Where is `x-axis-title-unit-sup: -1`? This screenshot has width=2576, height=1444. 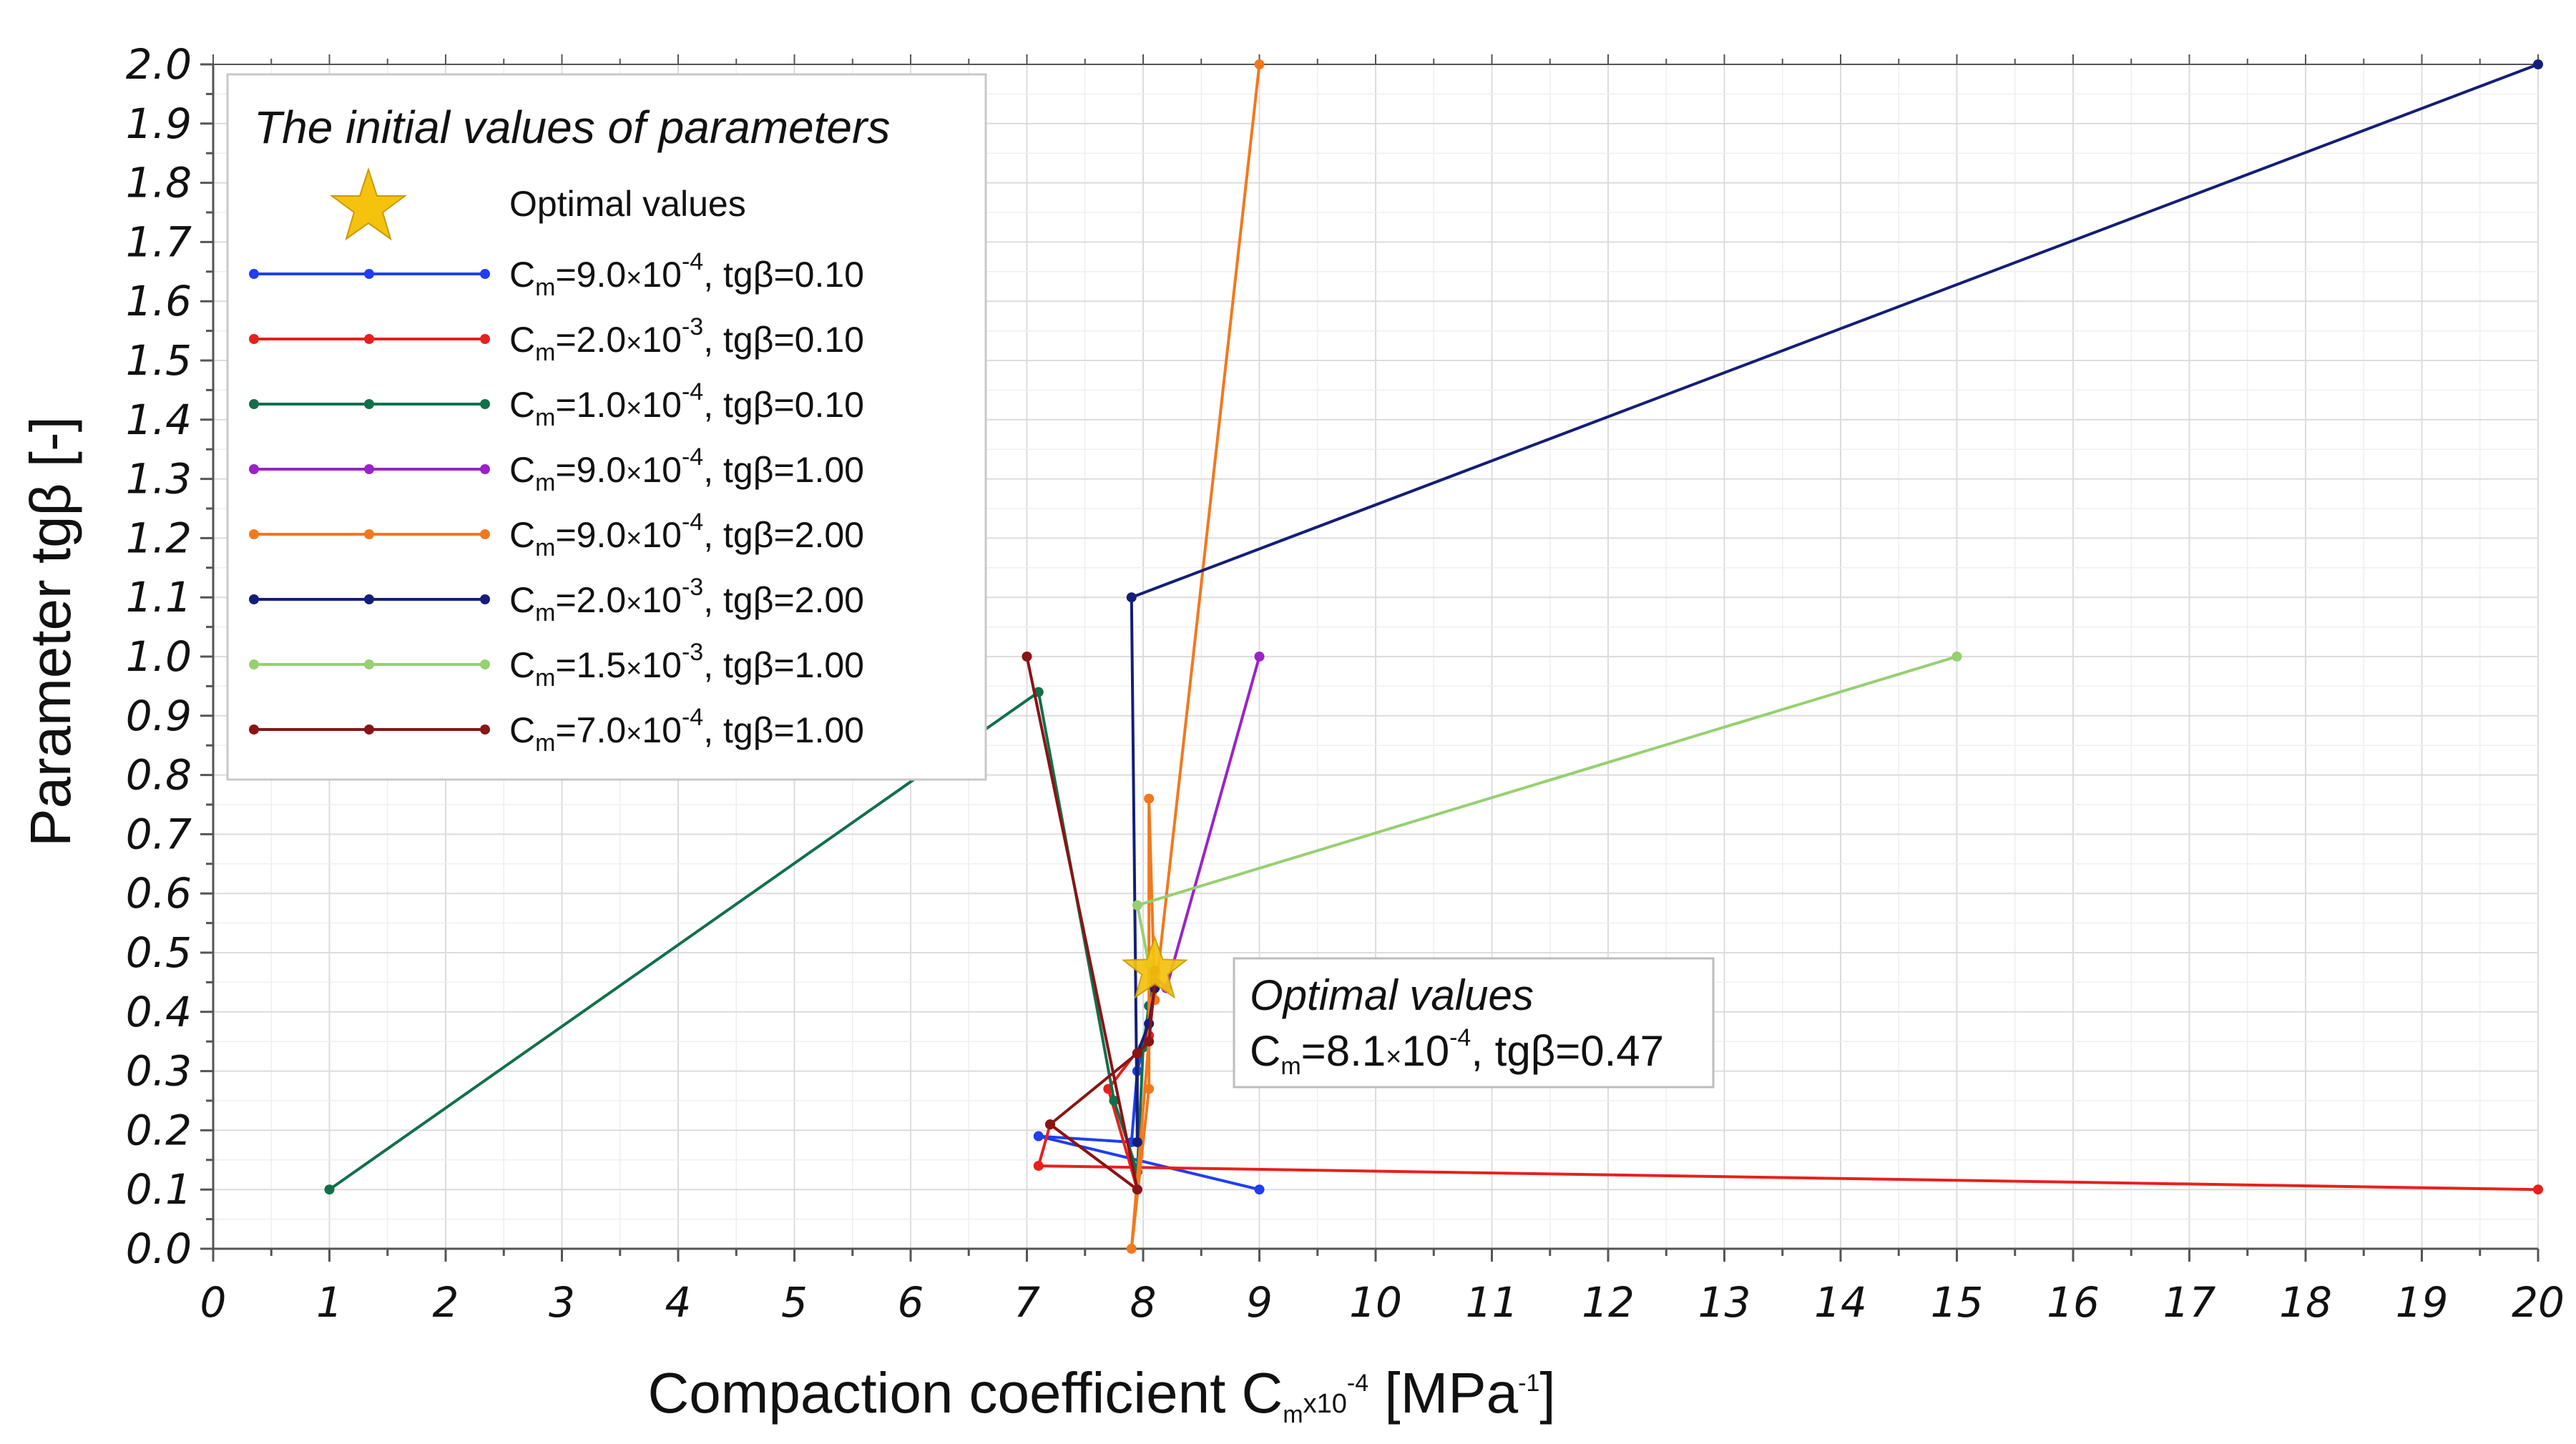
x-axis-title-unit-sup: -1 is located at coordinates (1528, 1383).